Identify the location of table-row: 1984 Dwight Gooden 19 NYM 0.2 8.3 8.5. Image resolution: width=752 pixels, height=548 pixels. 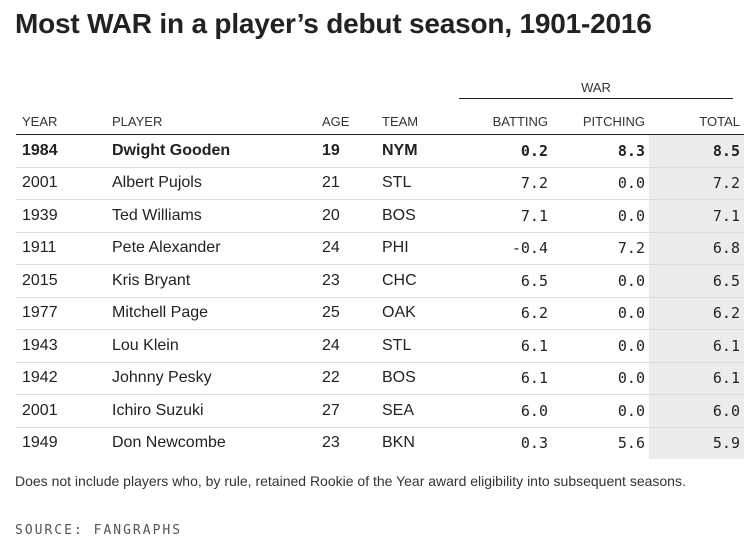
(380, 151).